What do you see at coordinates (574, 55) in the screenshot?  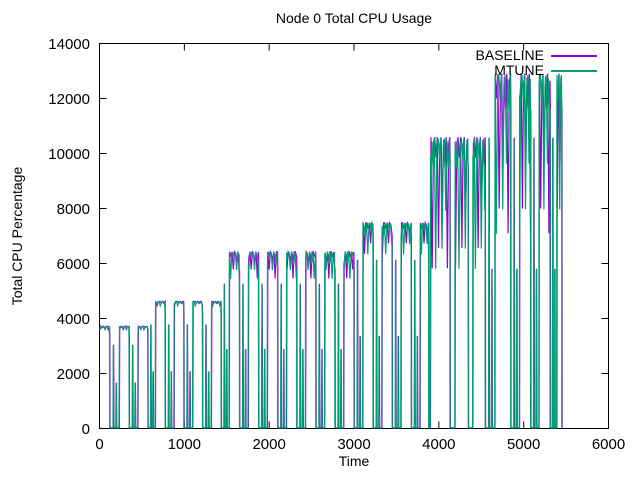 I see `legend-line-sample-baseline` at bounding box center [574, 55].